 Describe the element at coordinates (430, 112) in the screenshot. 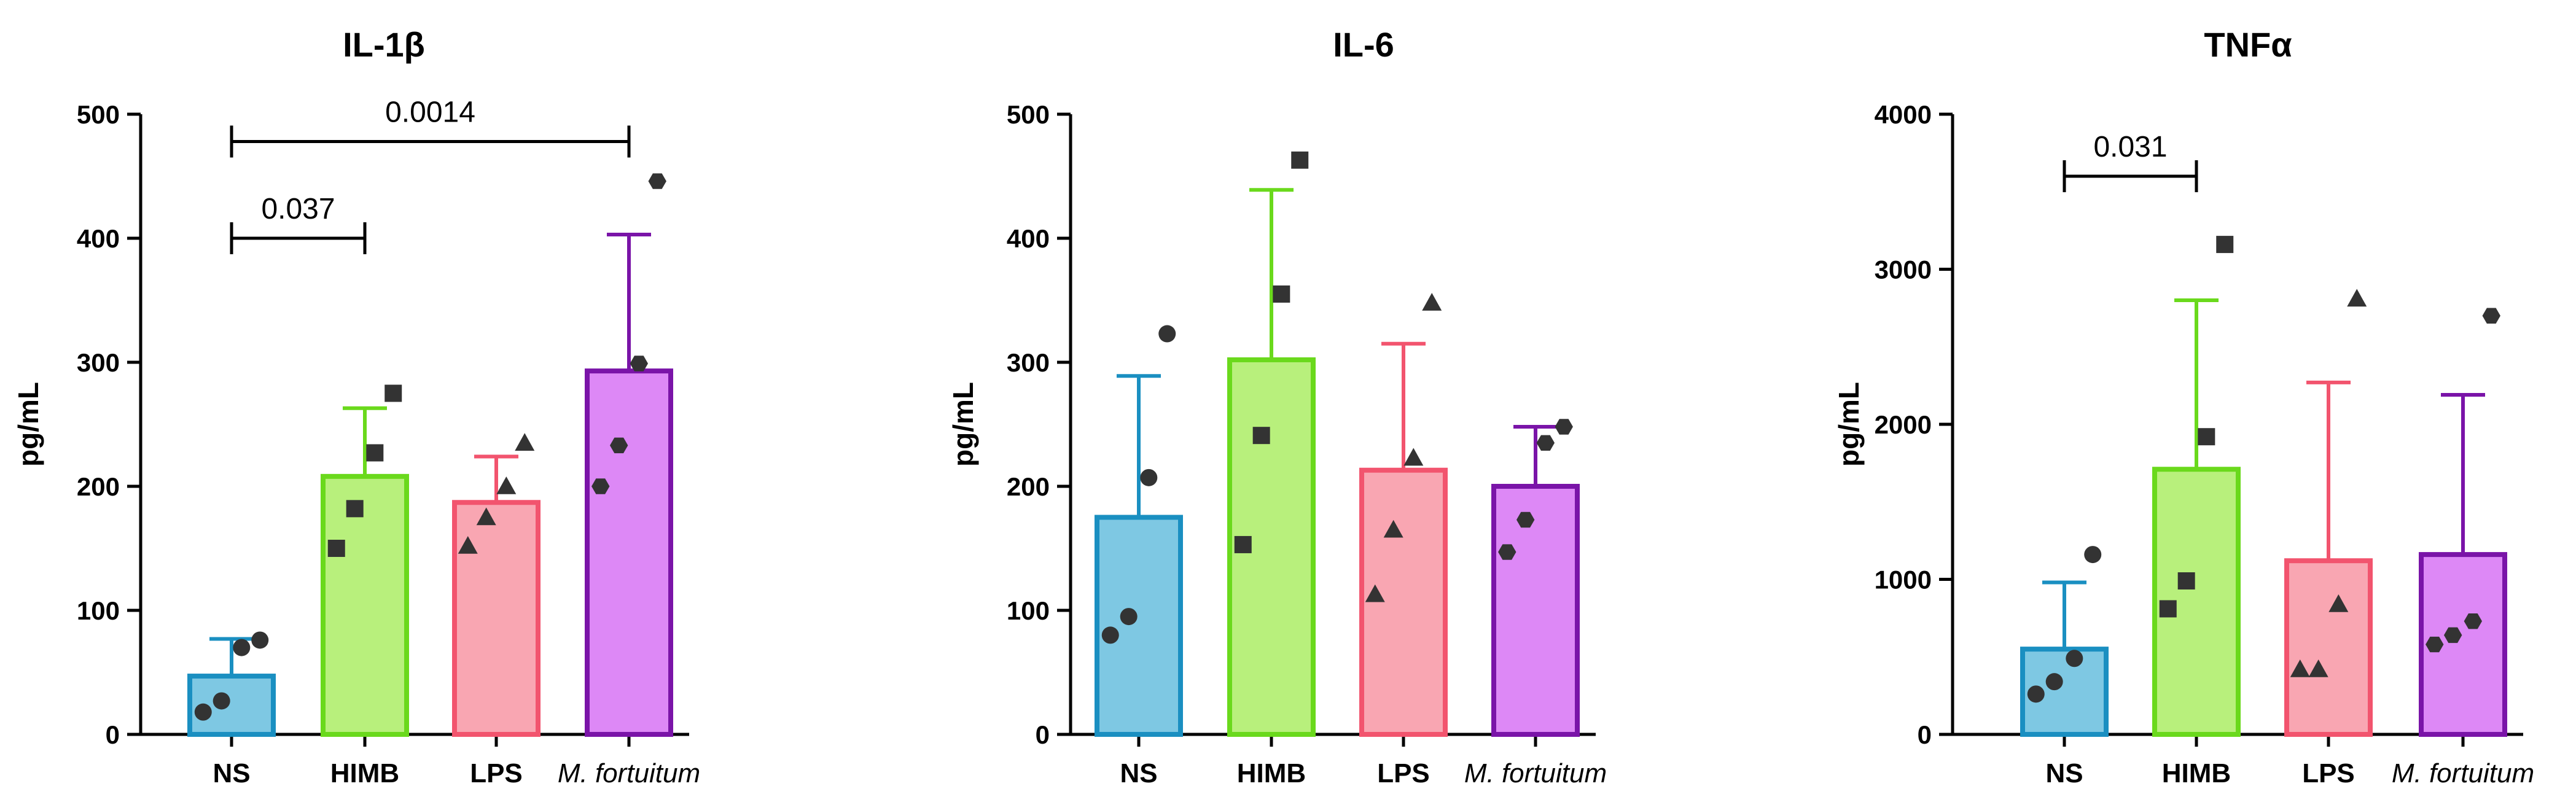

I see `p-value-label: 0.0014` at that location.